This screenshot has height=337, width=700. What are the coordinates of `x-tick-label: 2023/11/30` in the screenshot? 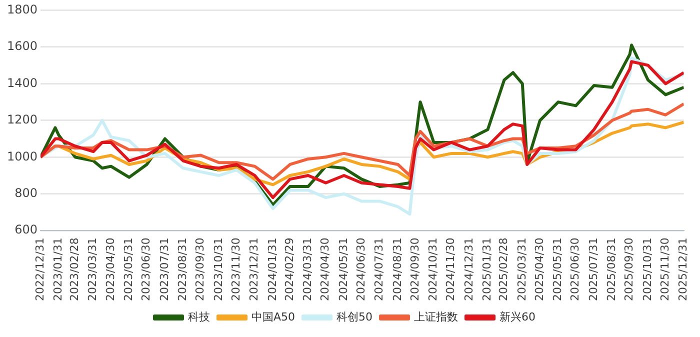 It's located at (235, 270).